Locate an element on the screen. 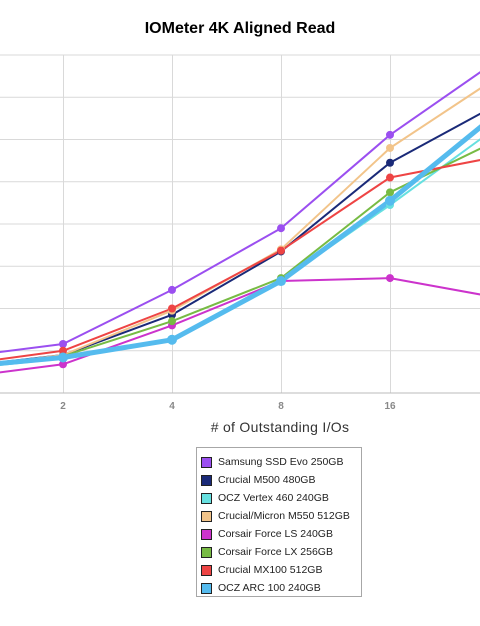  x-tick-label: 2 is located at coordinates (63, 406).